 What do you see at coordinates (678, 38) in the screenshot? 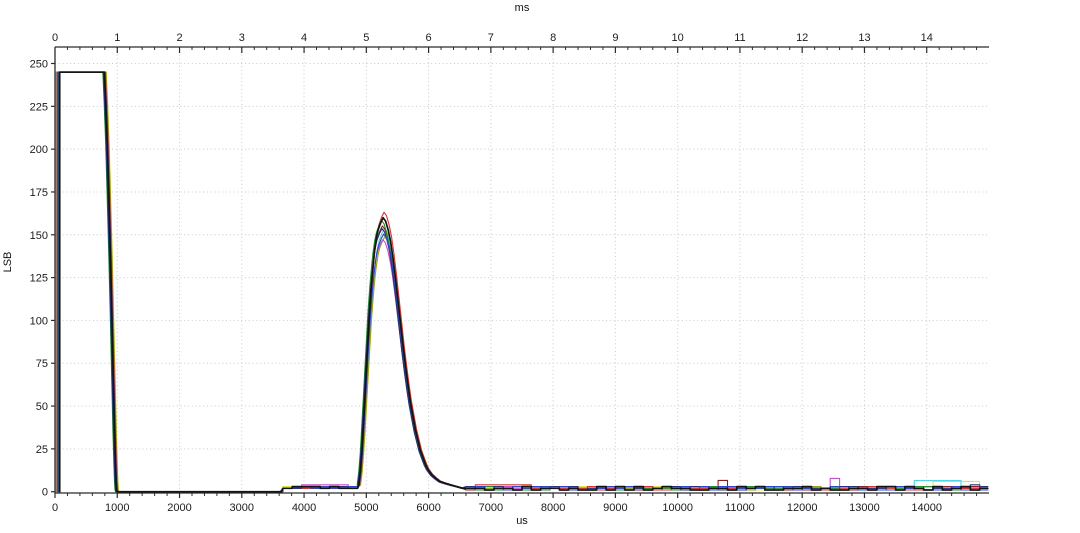
I see `top-axis-tick-label: 10` at bounding box center [678, 38].